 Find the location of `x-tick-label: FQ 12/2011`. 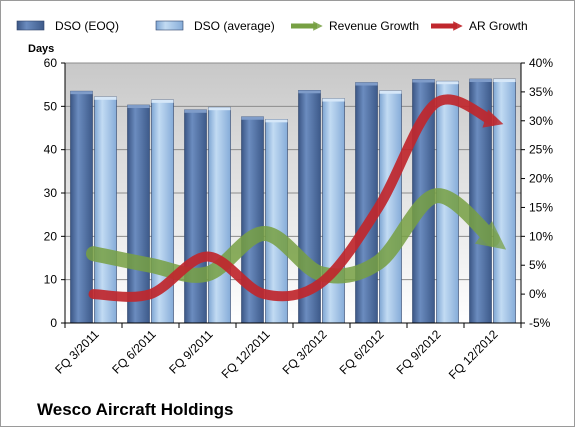

x-tick-label: FQ 12/2011 is located at coordinates (246, 354).